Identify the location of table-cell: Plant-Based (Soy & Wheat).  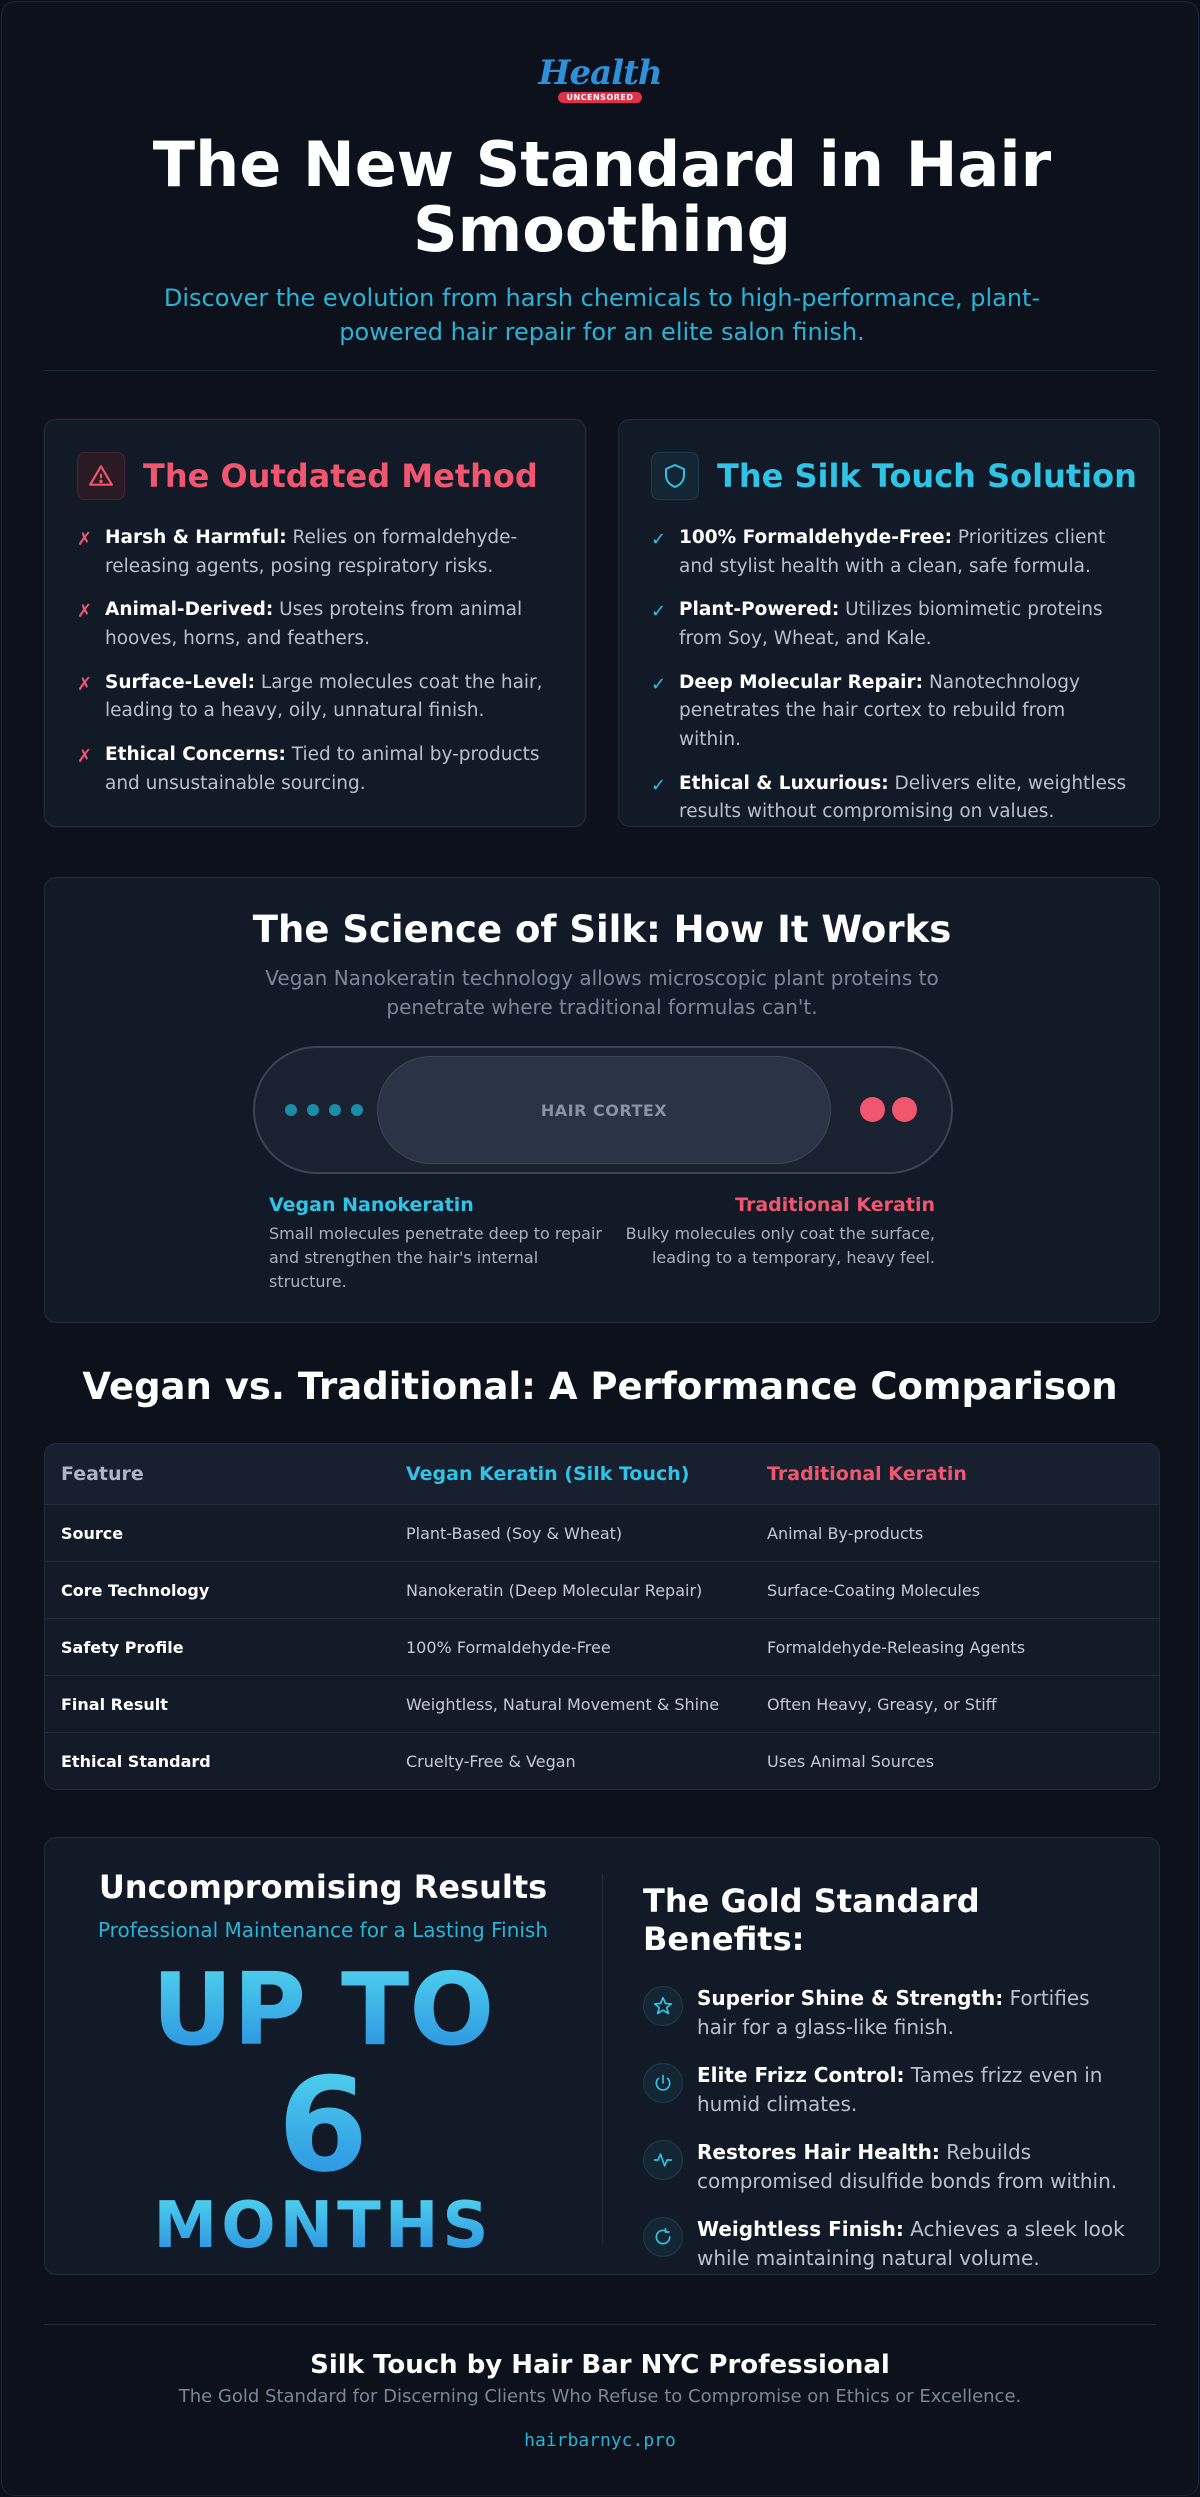
(514, 1533).